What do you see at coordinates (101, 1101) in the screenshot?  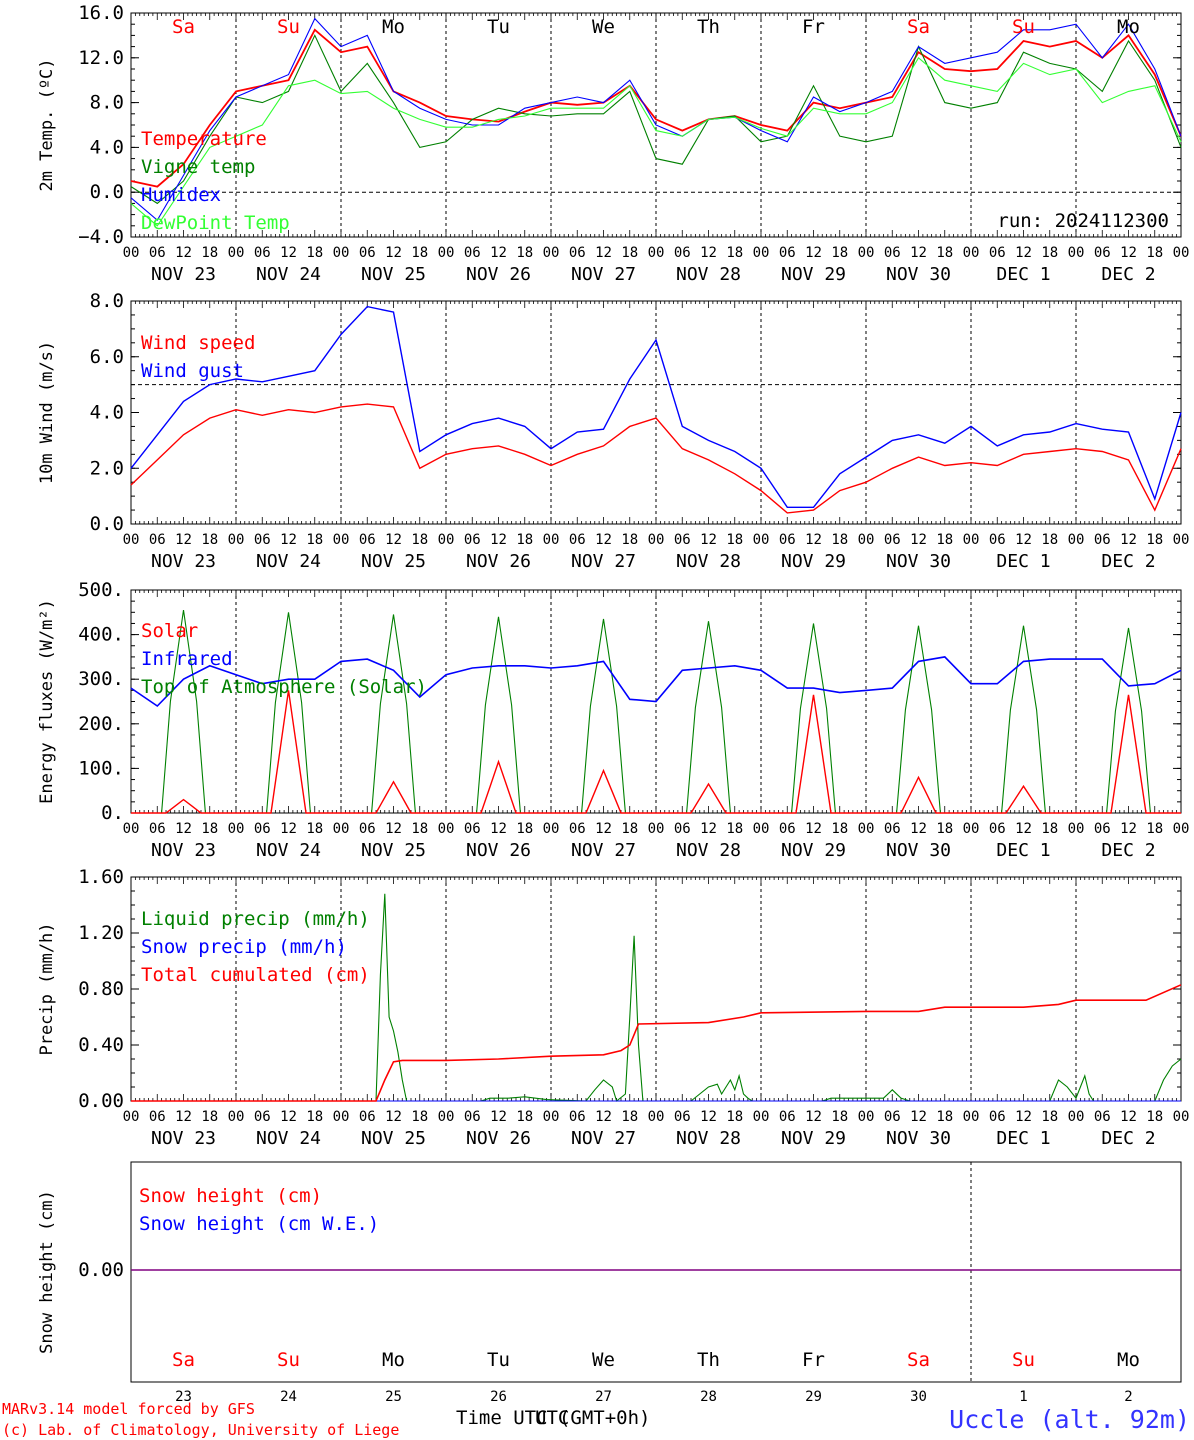 I see `y-tick-label: 0.00` at bounding box center [101, 1101].